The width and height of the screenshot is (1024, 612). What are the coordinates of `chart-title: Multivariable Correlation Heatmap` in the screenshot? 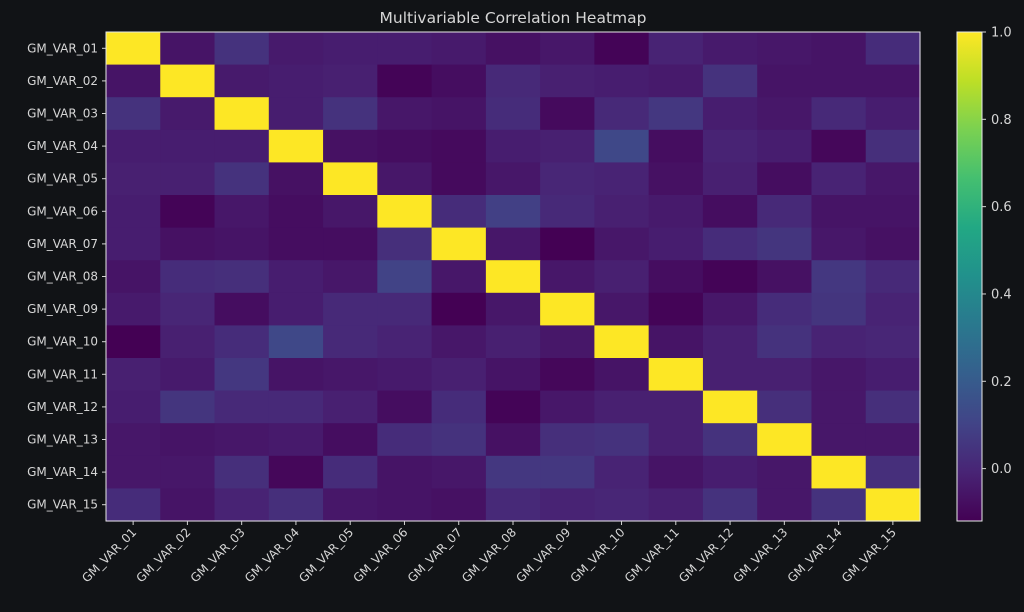 It's located at (513, 18).